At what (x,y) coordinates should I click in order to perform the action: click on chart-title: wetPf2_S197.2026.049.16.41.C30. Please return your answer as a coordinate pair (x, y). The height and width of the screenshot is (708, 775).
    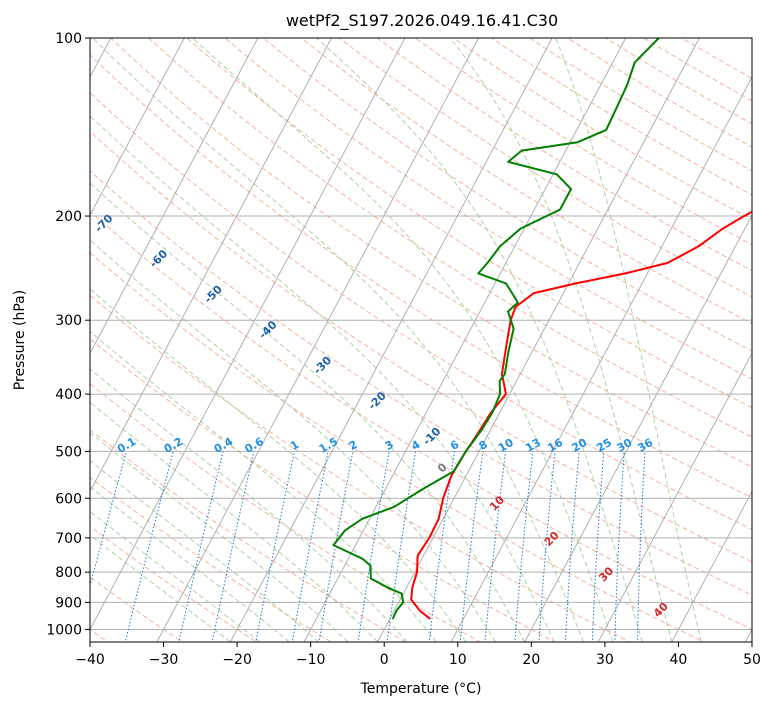
    Looking at the image, I should click on (422, 21).